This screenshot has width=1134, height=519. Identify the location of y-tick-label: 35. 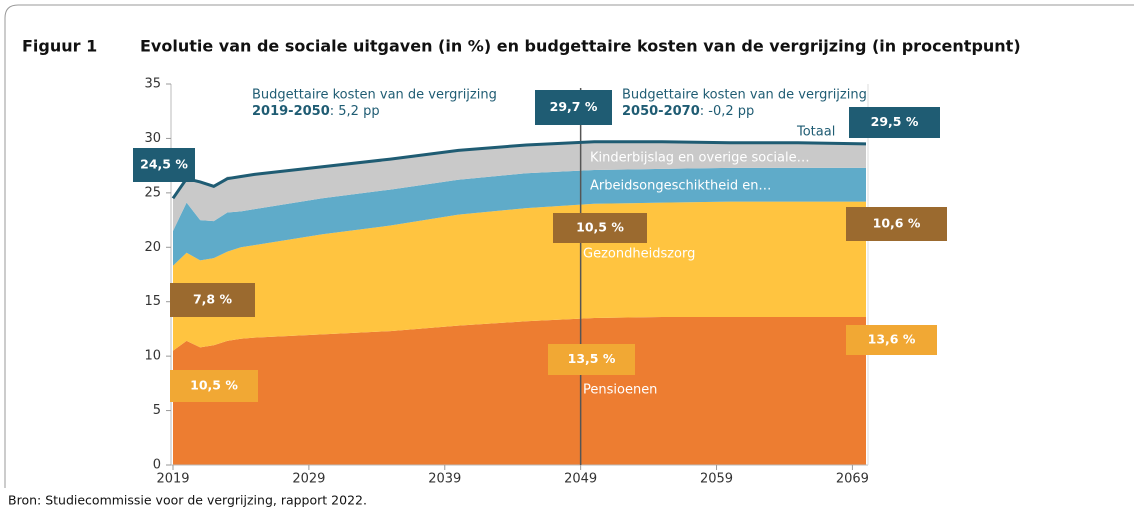
(152, 84).